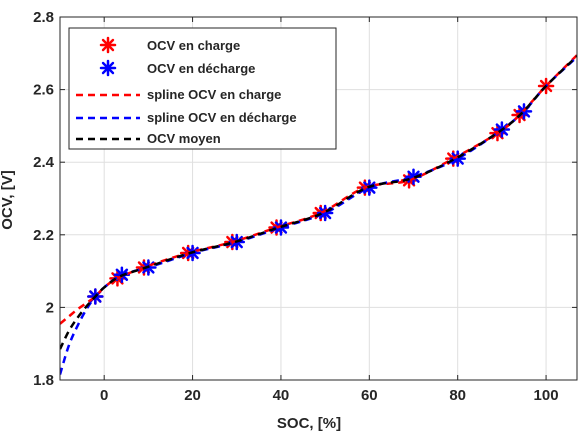 The height and width of the screenshot is (440, 579). I want to click on legend-box, so click(202, 88).